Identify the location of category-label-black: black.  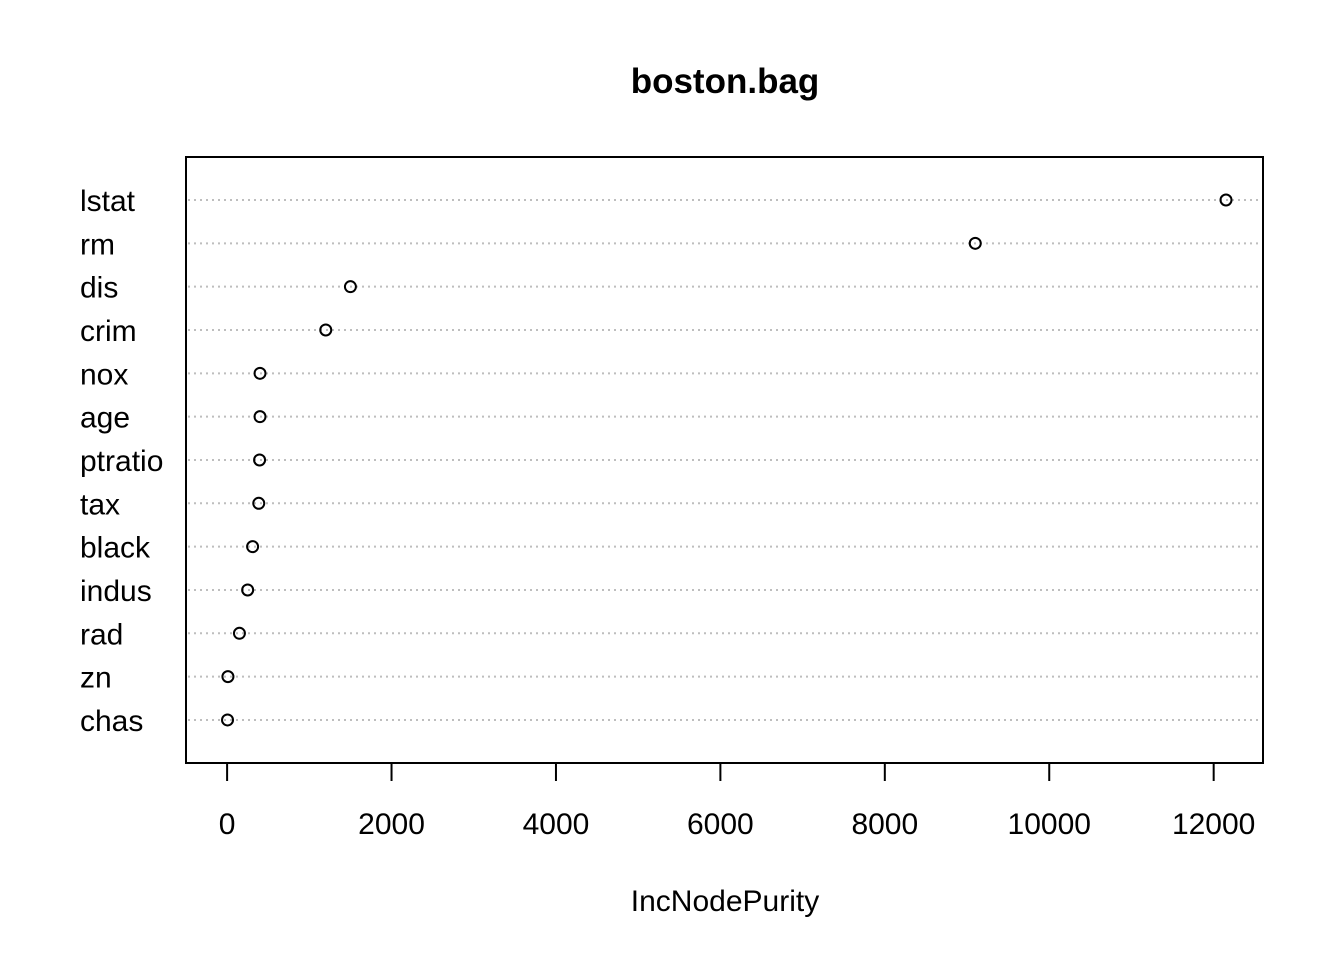
(115, 548).